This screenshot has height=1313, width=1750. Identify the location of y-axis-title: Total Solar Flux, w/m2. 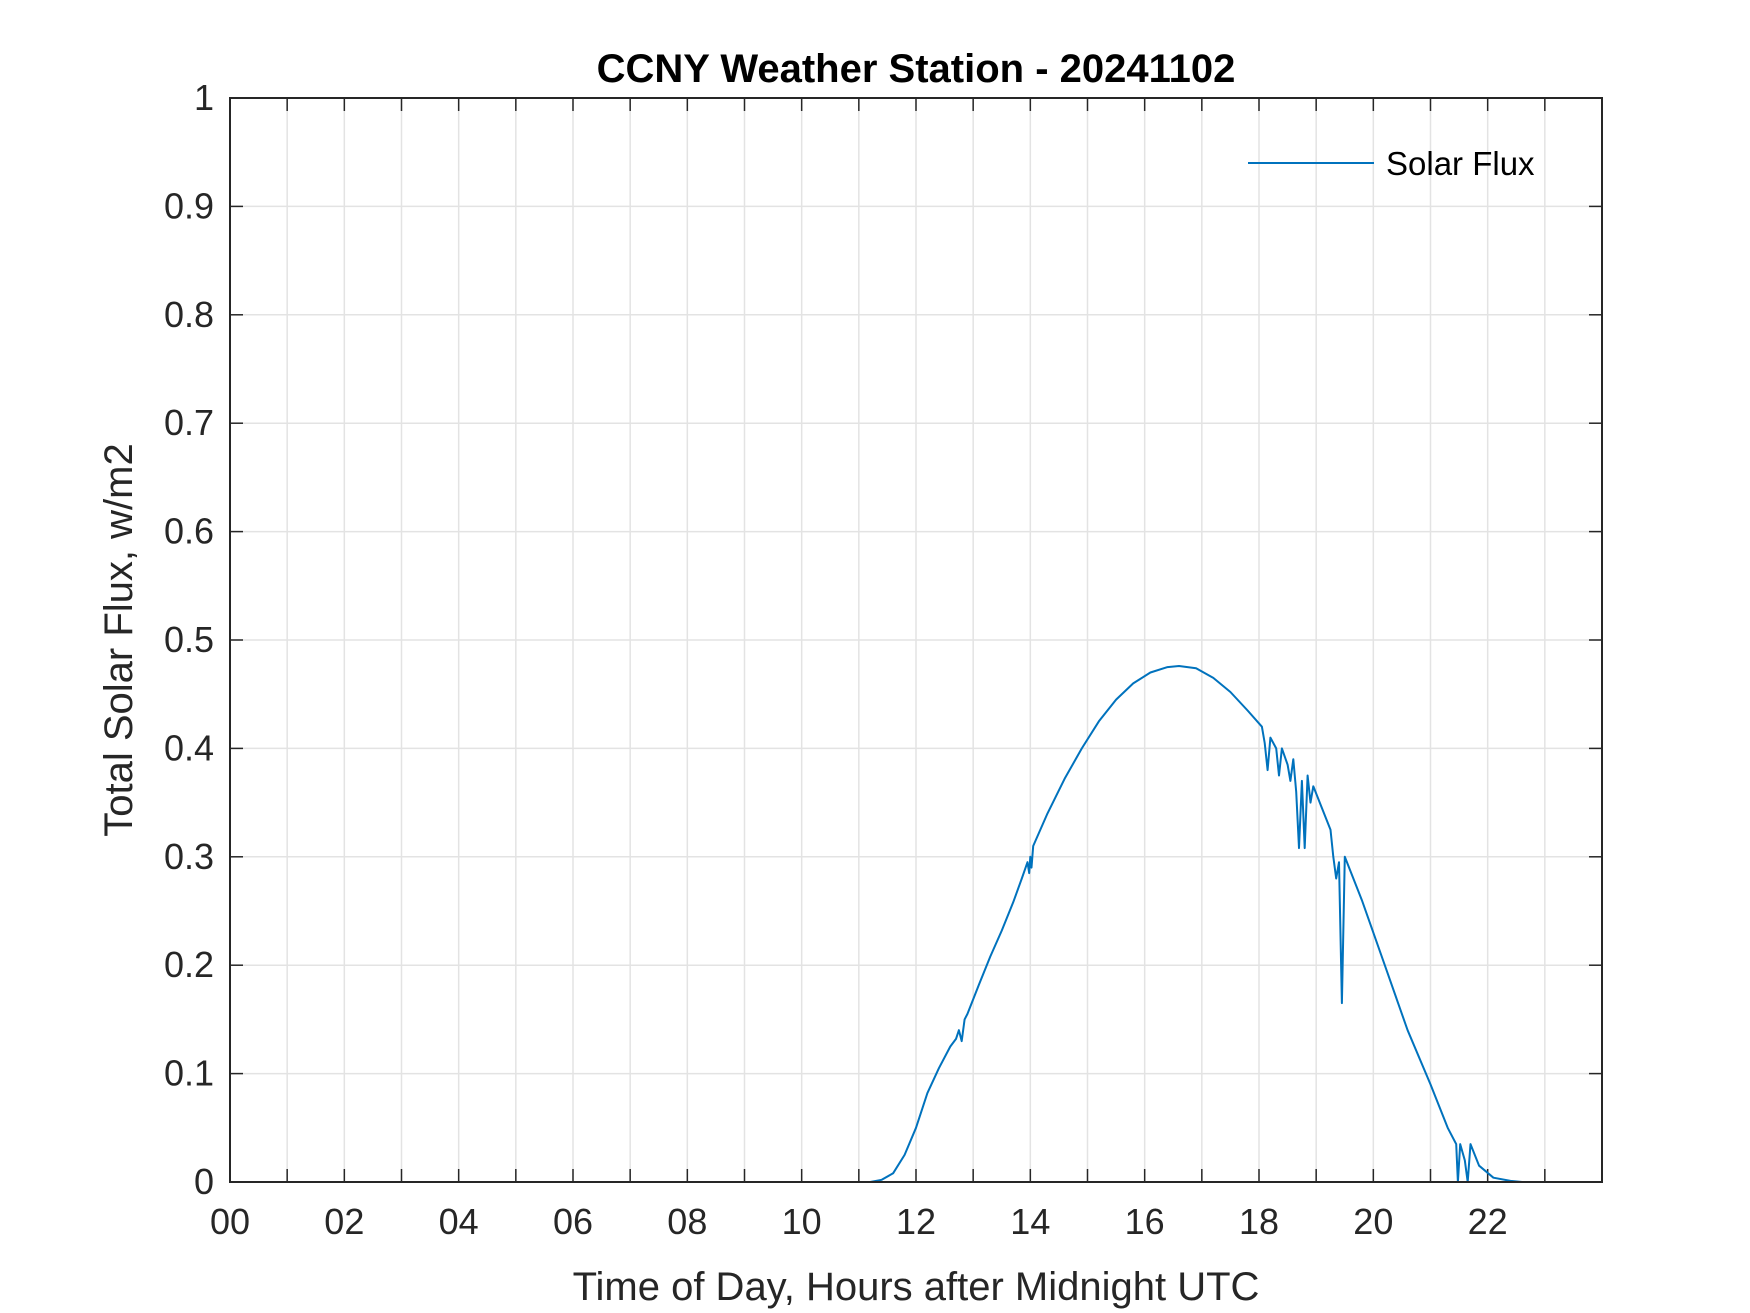
(119, 639).